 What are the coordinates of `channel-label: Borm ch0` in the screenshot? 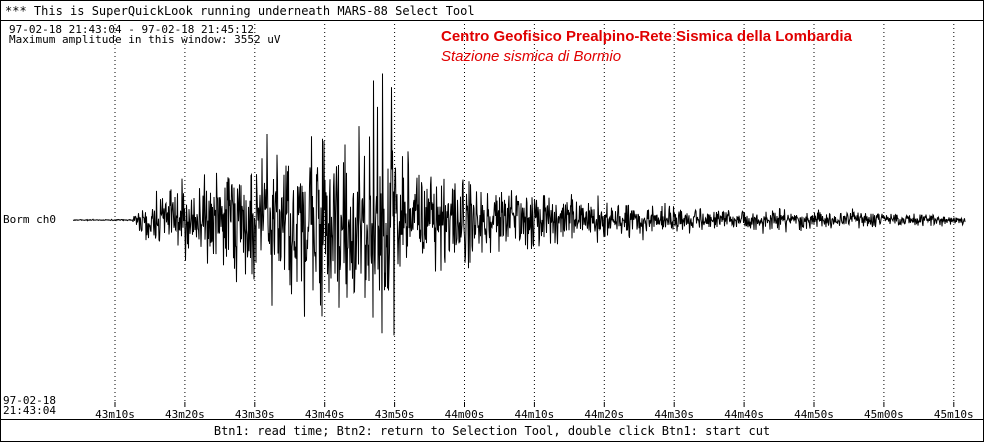 It's located at (29, 219).